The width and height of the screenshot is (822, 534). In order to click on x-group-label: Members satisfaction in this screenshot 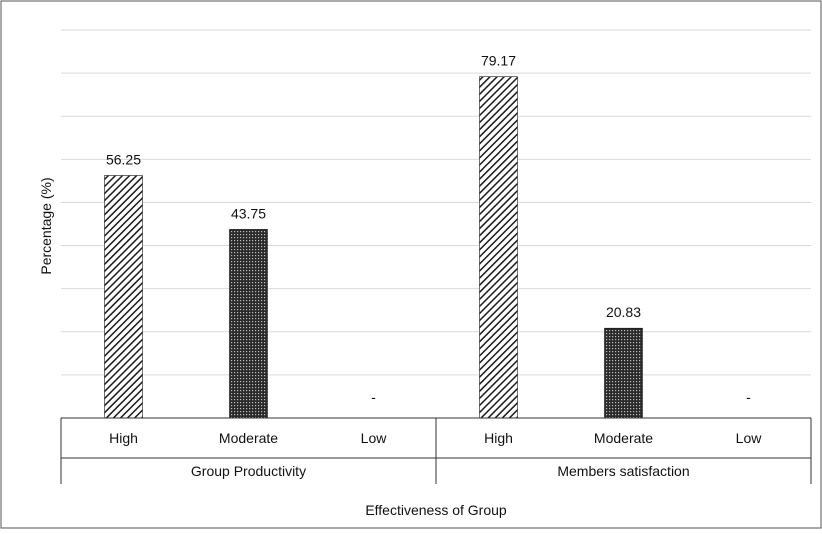, I will do `click(623, 471)`.